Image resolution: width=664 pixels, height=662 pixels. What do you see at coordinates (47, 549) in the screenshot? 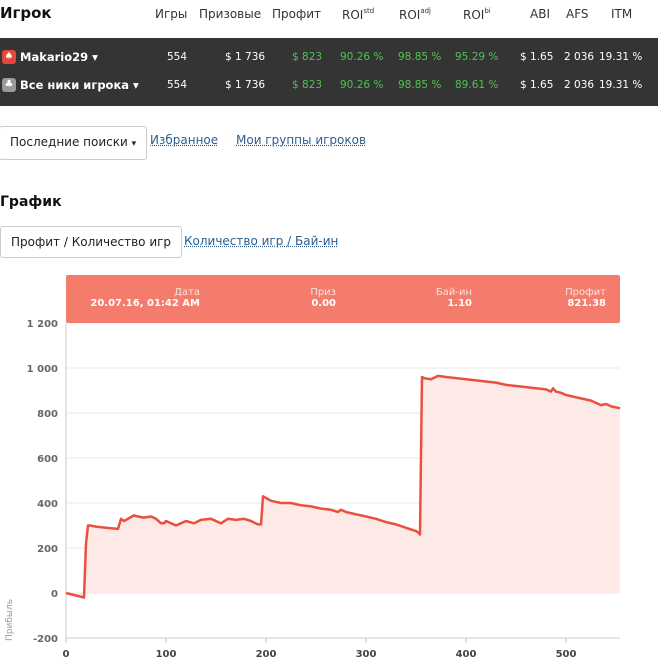
I see `y-tick-label: 200` at bounding box center [47, 549].